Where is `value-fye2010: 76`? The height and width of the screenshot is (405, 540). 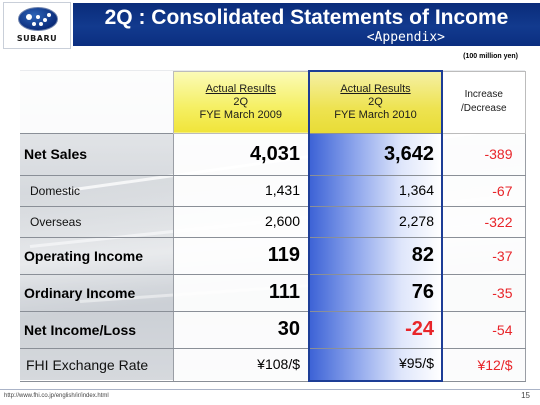 value-fye2010: 76 is located at coordinates (422, 292).